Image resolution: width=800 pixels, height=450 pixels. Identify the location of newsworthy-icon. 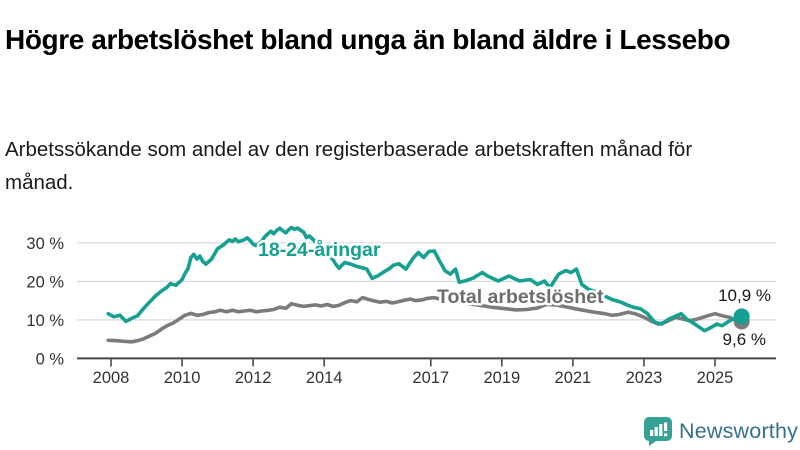
(658, 431).